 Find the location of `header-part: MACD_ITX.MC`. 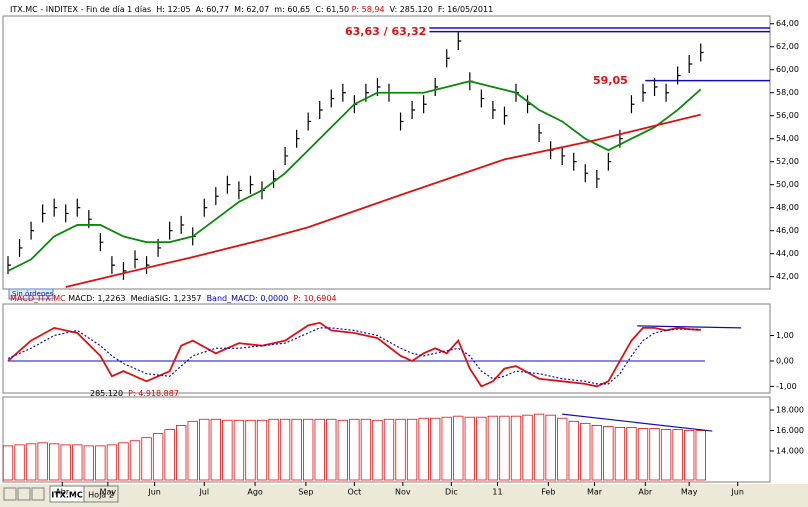

header-part: MACD_ITX.MC is located at coordinates (39, 298).